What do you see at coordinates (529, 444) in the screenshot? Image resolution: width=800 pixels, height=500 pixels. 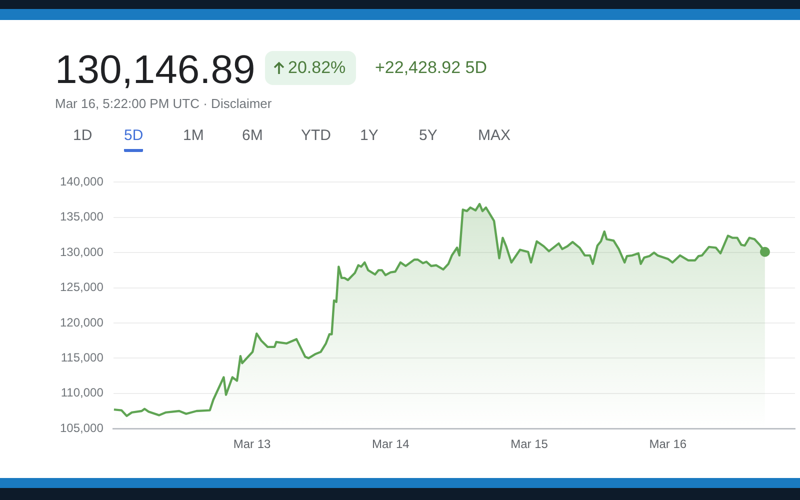 I see `x-tick-label: Mar 15` at bounding box center [529, 444].